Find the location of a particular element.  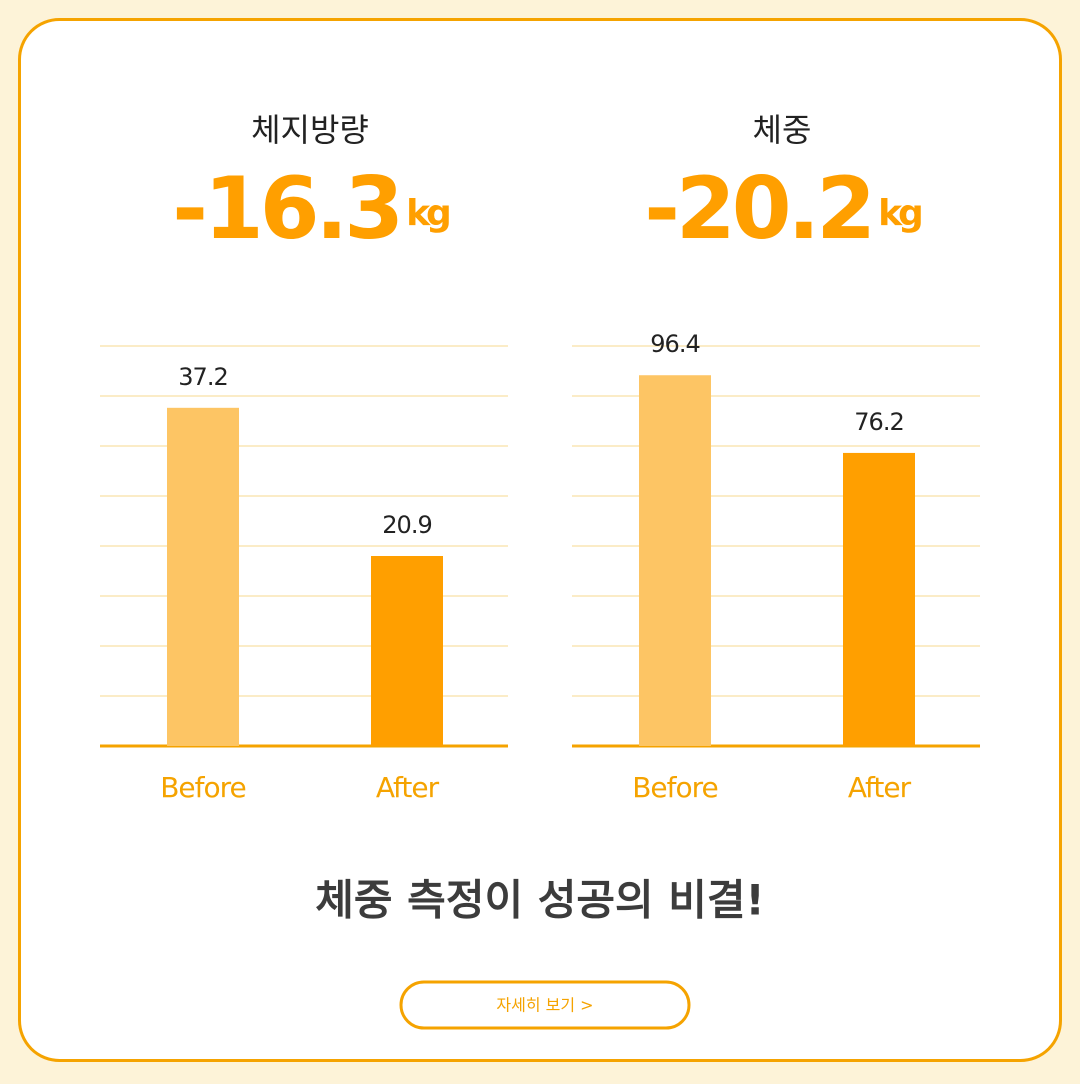

value-label: 20.9 is located at coordinates (406, 525).